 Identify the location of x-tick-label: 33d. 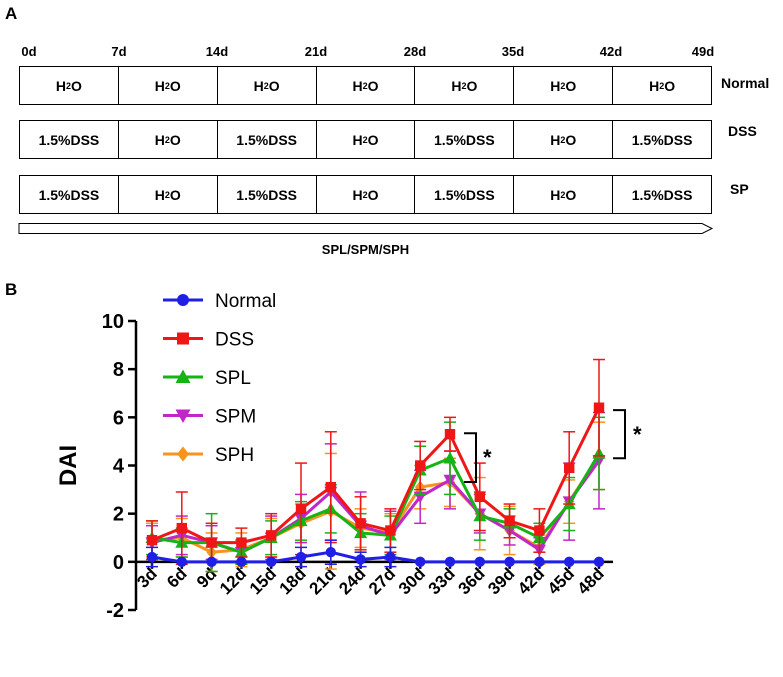
(442, 581).